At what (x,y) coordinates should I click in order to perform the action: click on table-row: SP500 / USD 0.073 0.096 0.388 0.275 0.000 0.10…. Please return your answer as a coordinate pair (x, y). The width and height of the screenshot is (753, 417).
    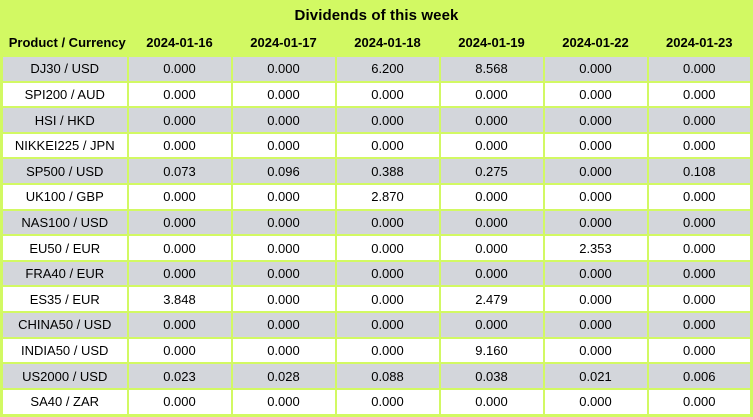
    Looking at the image, I should click on (376, 171).